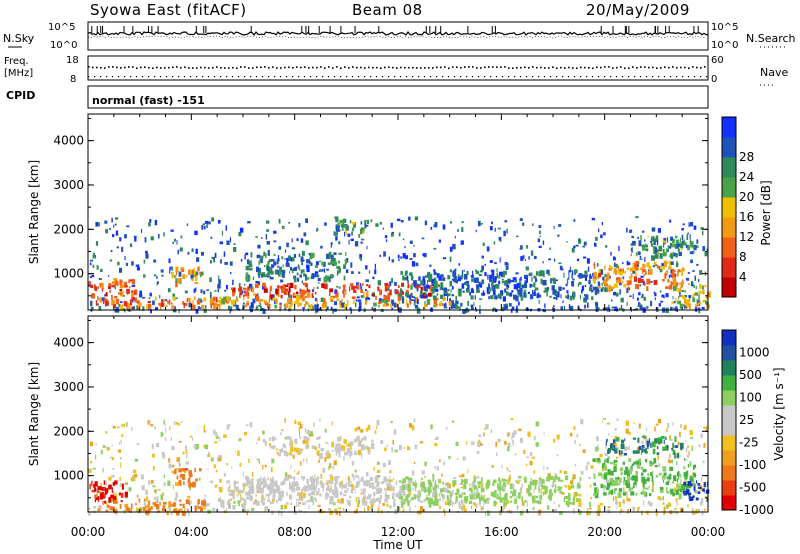 This screenshot has height=554, width=800. I want to click on y-tick-label: 1000, so click(68, 274).